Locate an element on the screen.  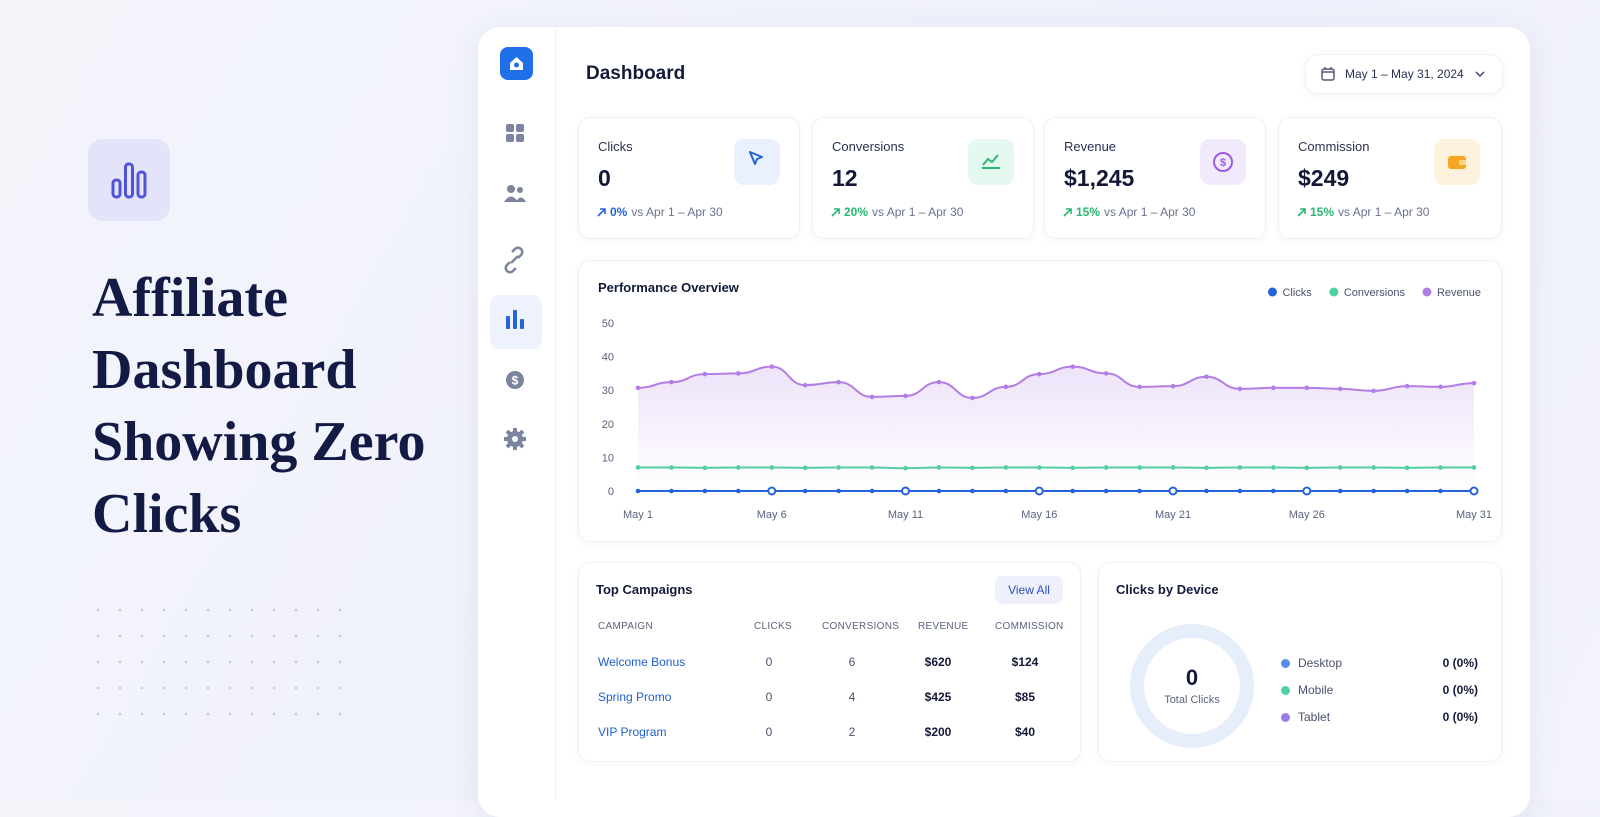
legend-label: Clicks is located at coordinates (1297, 293).